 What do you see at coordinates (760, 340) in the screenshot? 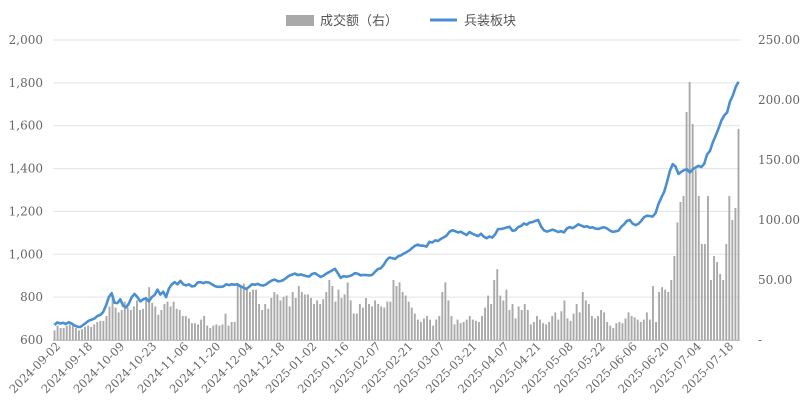
I see `y-right-tick-label: -` at bounding box center [760, 340].